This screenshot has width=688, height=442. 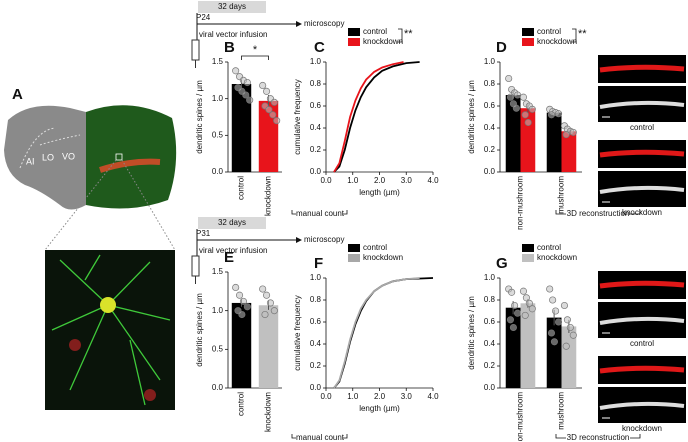 I want to click on significance-bracket, so click(x=574, y=35).